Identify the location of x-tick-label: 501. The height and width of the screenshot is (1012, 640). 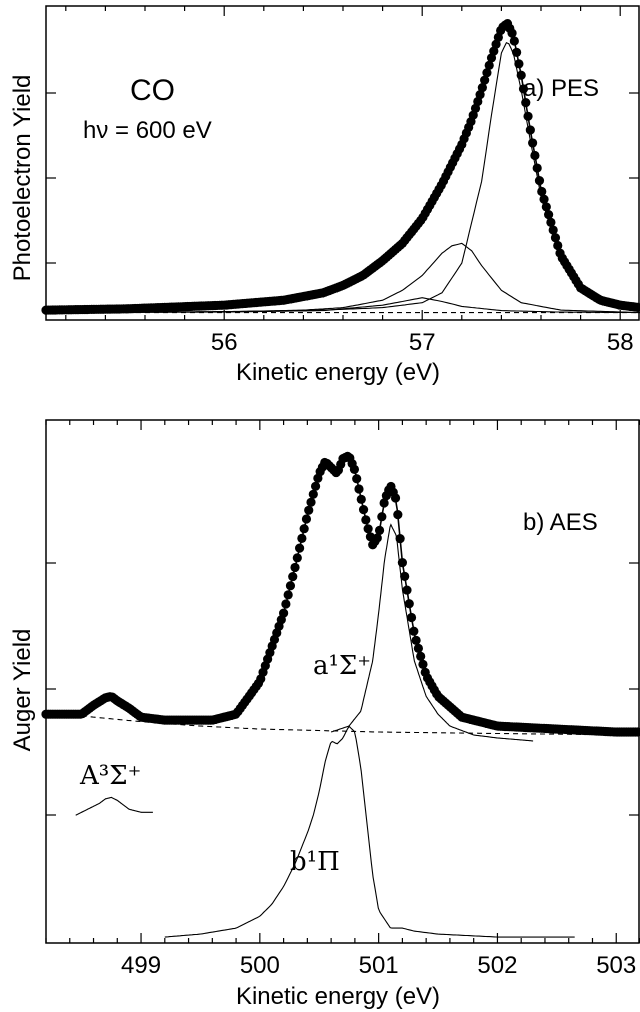
(379, 965).